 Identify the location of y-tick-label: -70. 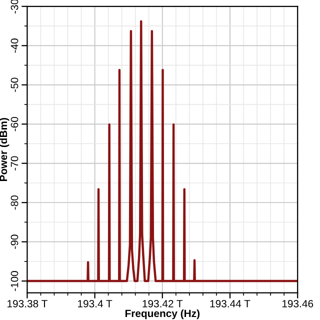
(14, 163).